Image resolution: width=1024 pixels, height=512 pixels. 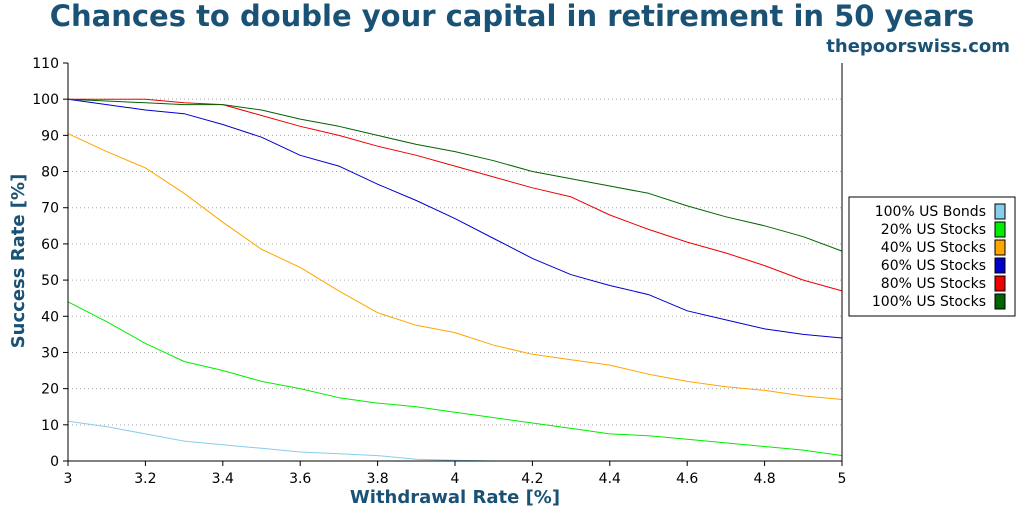 I want to click on legend-box, so click(x=932, y=256).